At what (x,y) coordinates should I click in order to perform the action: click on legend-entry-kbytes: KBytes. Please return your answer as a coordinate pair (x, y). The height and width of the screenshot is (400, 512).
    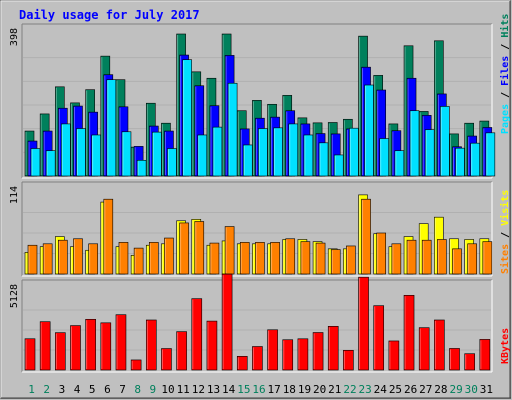
    Looking at the image, I should click on (505, 346).